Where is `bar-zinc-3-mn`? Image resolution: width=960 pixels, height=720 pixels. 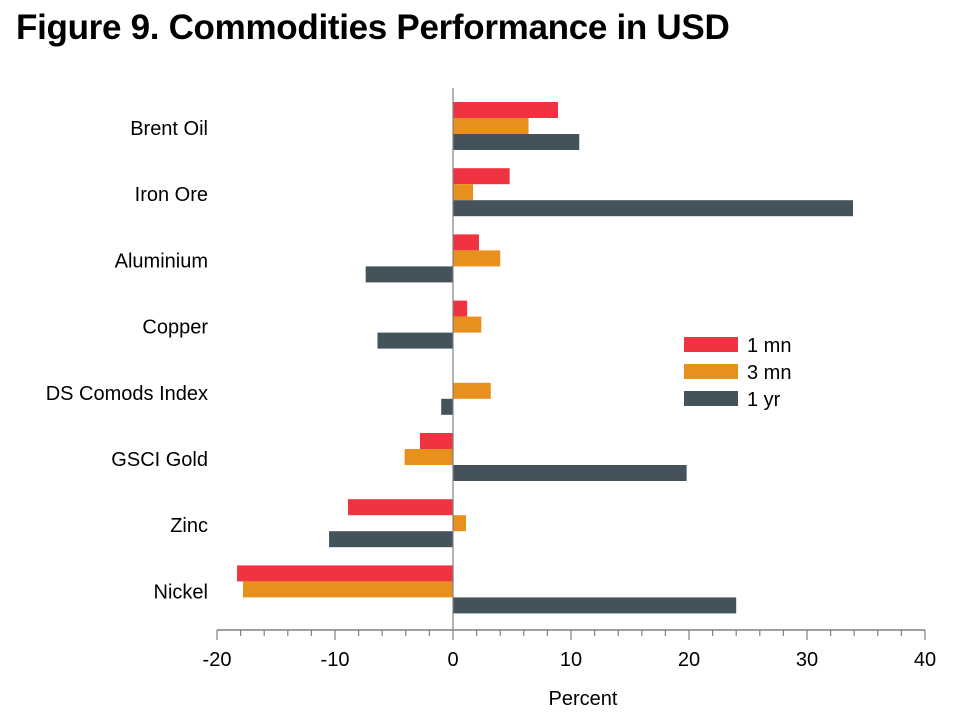
bar-zinc-3-mn is located at coordinates (459, 523).